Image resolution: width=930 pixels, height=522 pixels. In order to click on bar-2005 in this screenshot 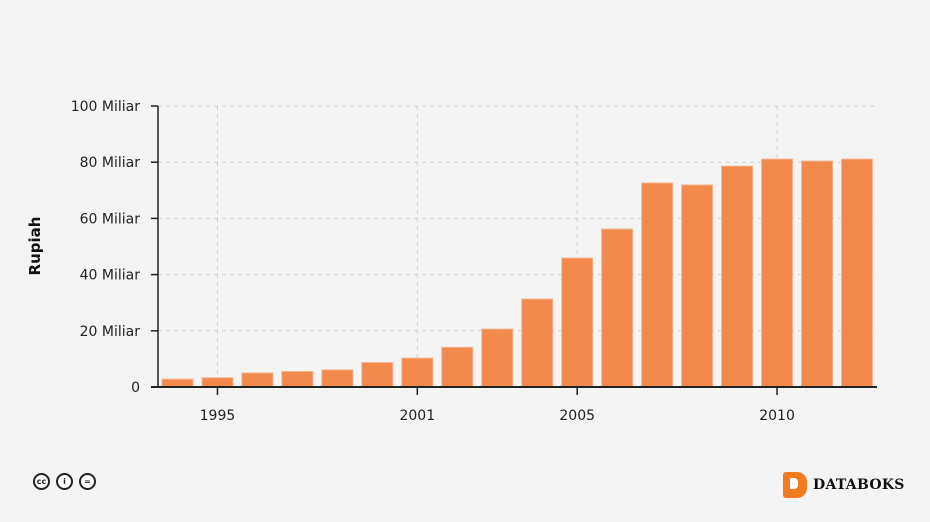, I will do `click(577, 322)`.